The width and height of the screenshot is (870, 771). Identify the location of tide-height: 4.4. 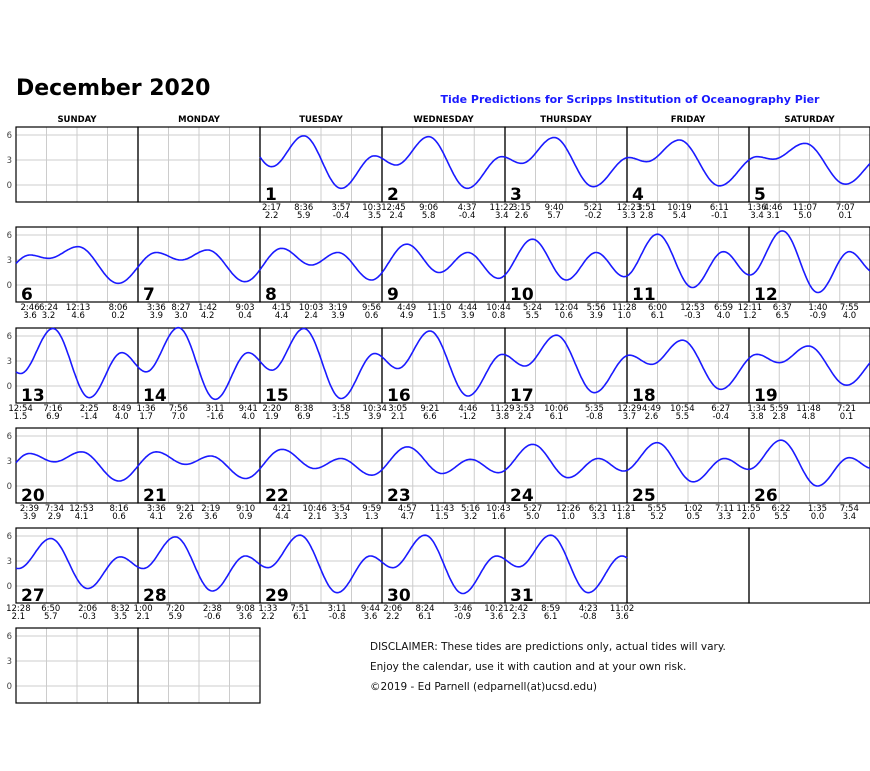
(282, 316).